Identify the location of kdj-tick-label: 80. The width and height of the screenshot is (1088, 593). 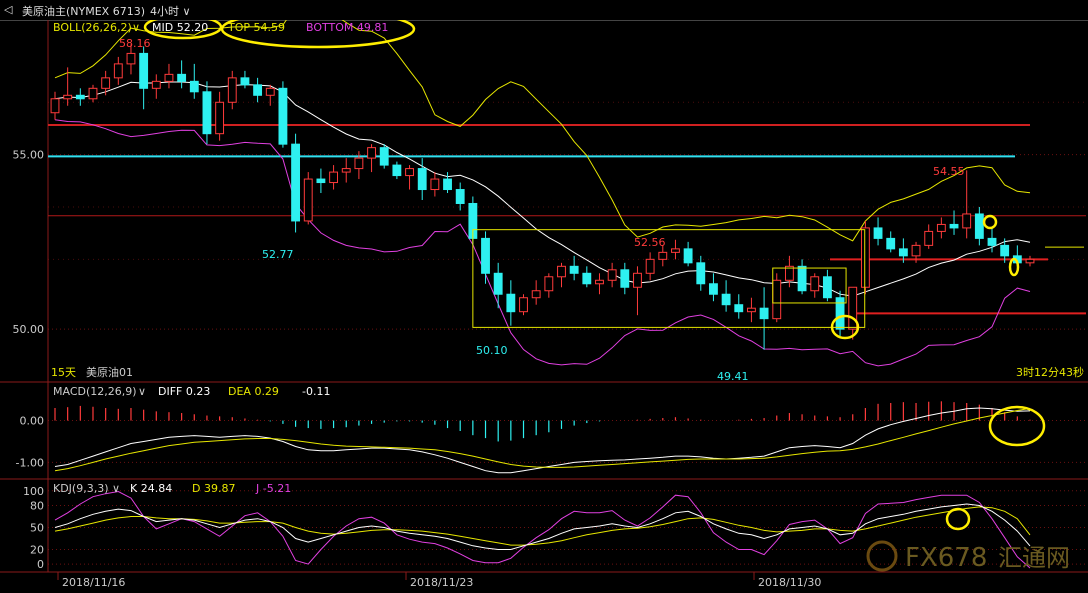
(37, 505).